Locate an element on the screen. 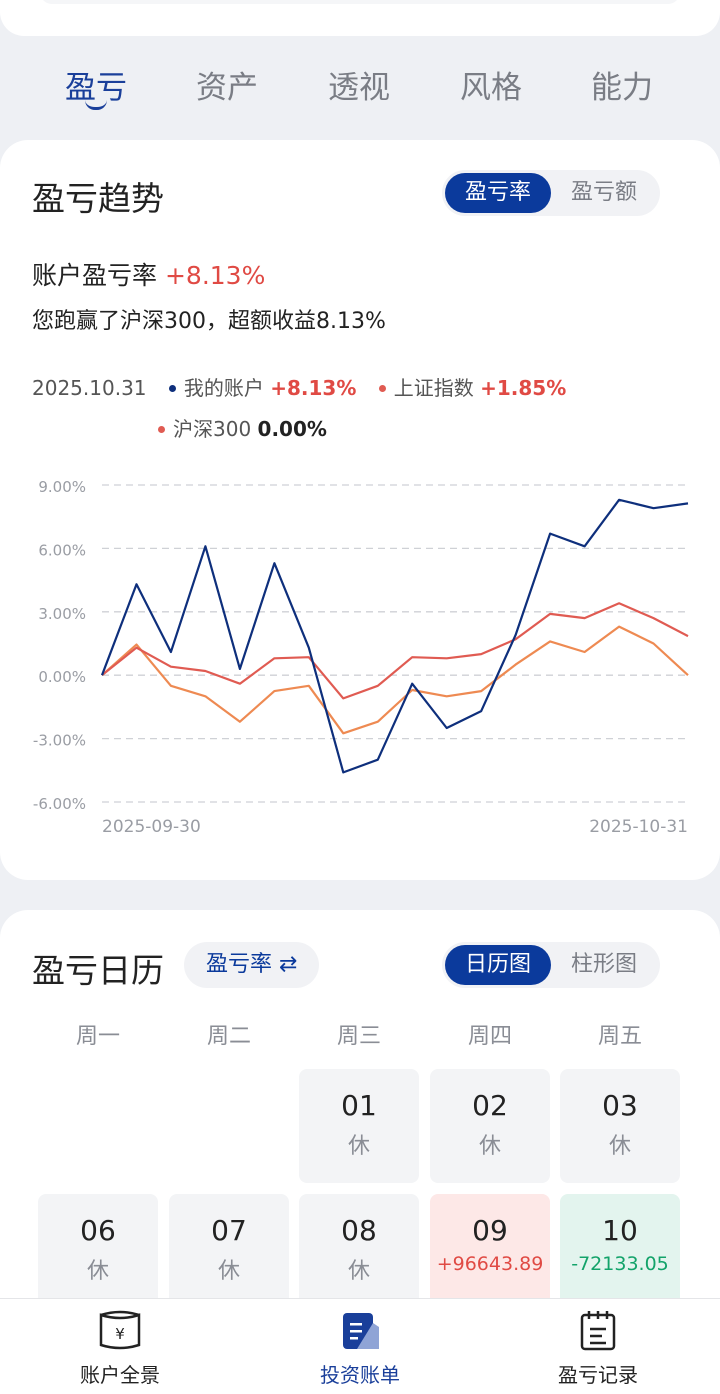 The height and width of the screenshot is (1394, 720). legend-dot-account is located at coordinates (172, 388).